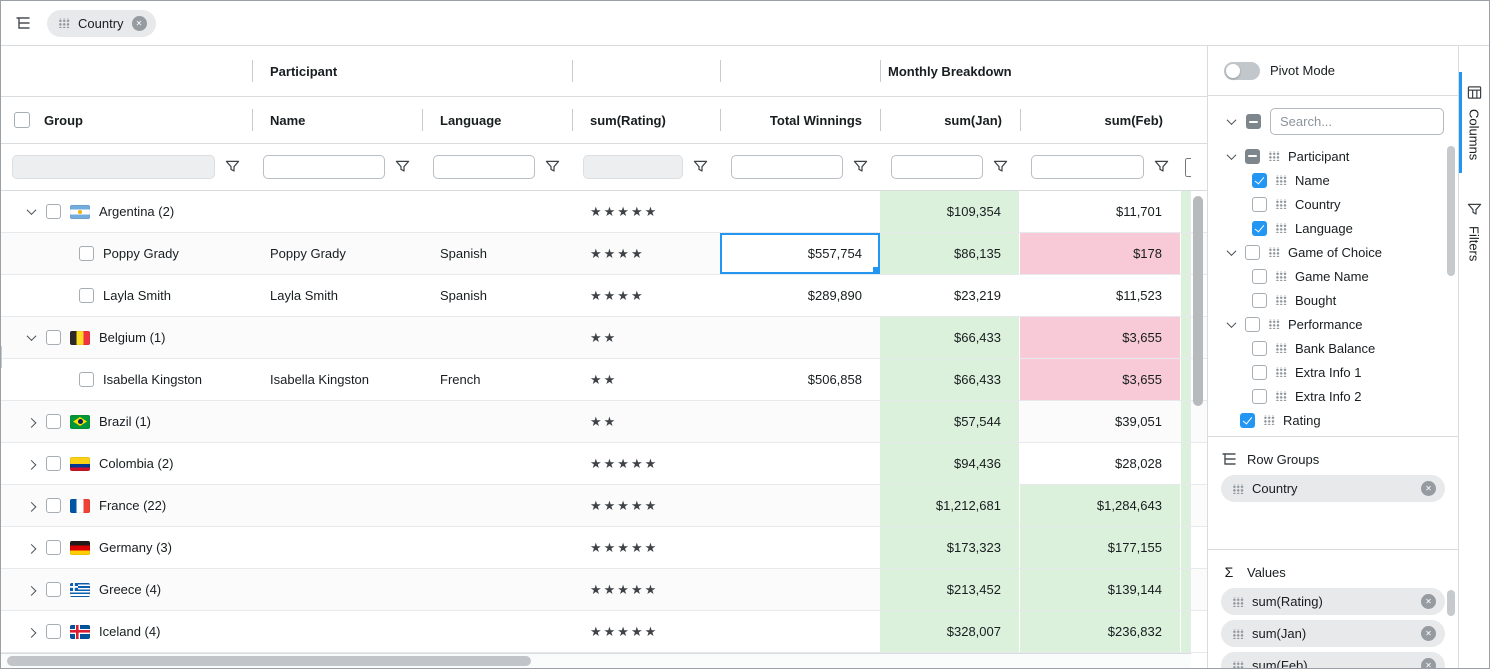 This screenshot has width=1490, height=669. I want to click on column-header-name: Name, so click(337, 120).